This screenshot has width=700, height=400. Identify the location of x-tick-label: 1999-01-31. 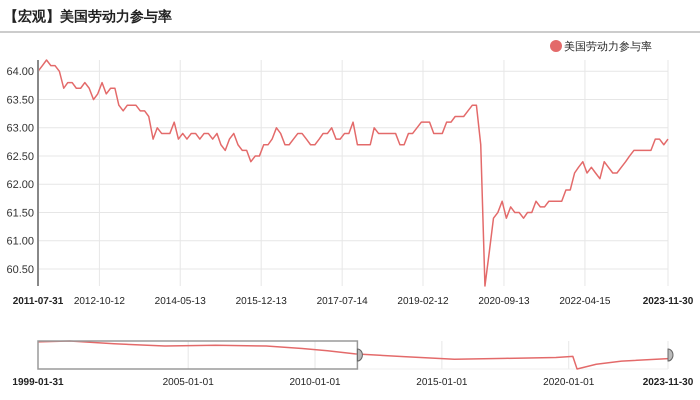
(38, 382).